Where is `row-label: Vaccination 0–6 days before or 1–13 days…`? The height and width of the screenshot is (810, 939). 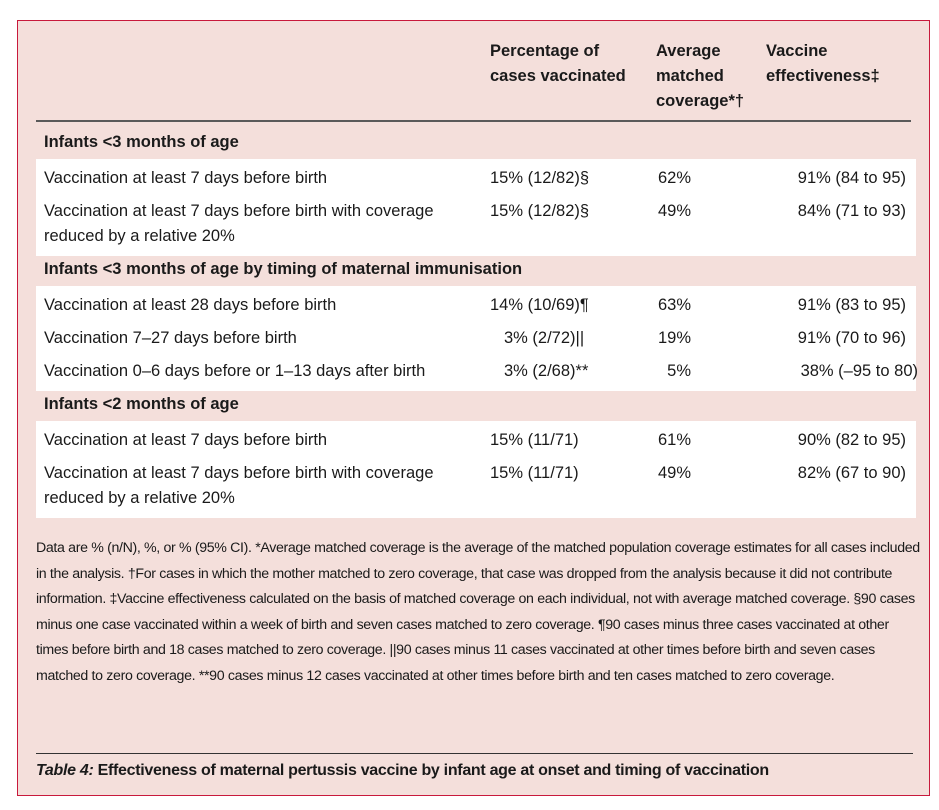 row-label: Vaccination 0–6 days before or 1–13 days… is located at coordinates (235, 371).